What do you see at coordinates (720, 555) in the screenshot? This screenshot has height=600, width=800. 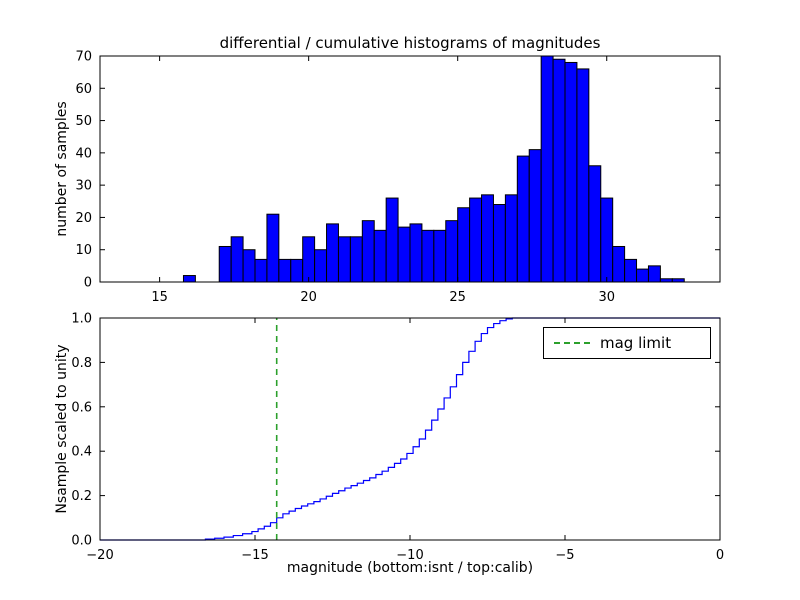 I see `bottom-x-tick-label: 0` at bounding box center [720, 555].